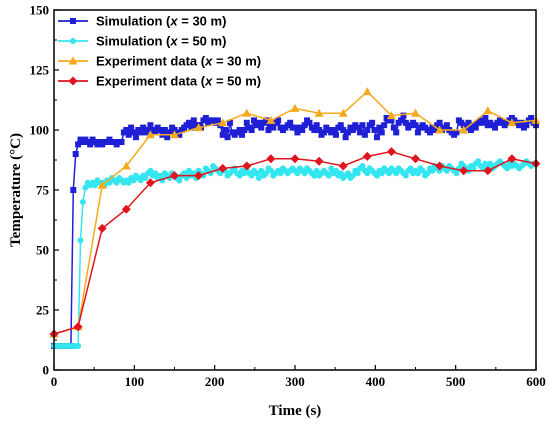 The width and height of the screenshot is (550, 426). I want to click on x-tick-label: 0, so click(54, 381).